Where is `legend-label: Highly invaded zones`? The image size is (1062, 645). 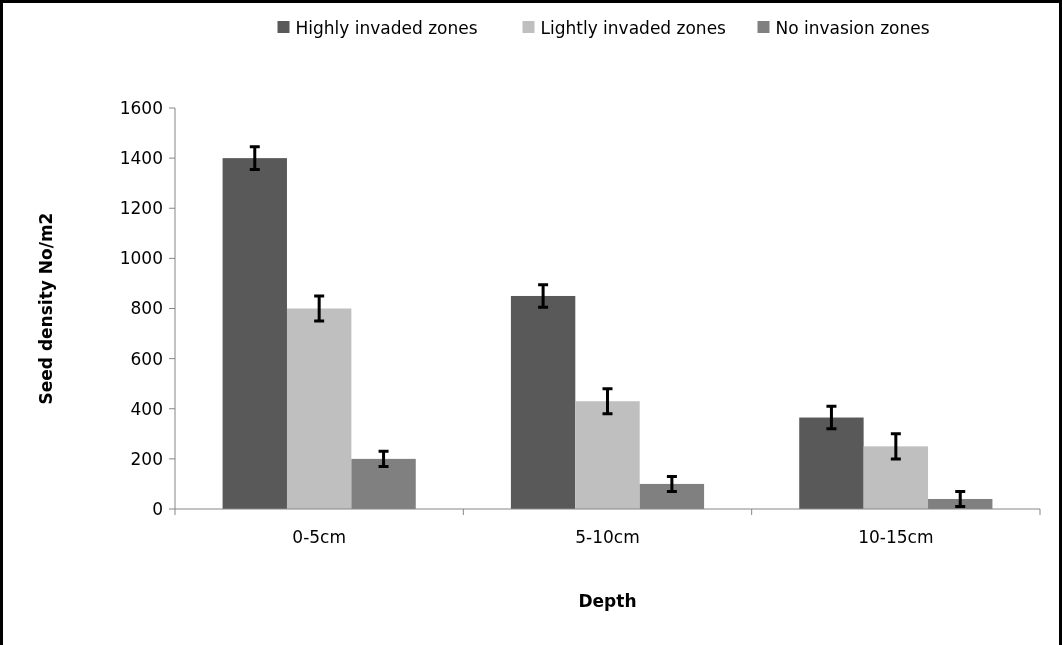
legend-label: Highly invaded zones is located at coordinates (386, 27).